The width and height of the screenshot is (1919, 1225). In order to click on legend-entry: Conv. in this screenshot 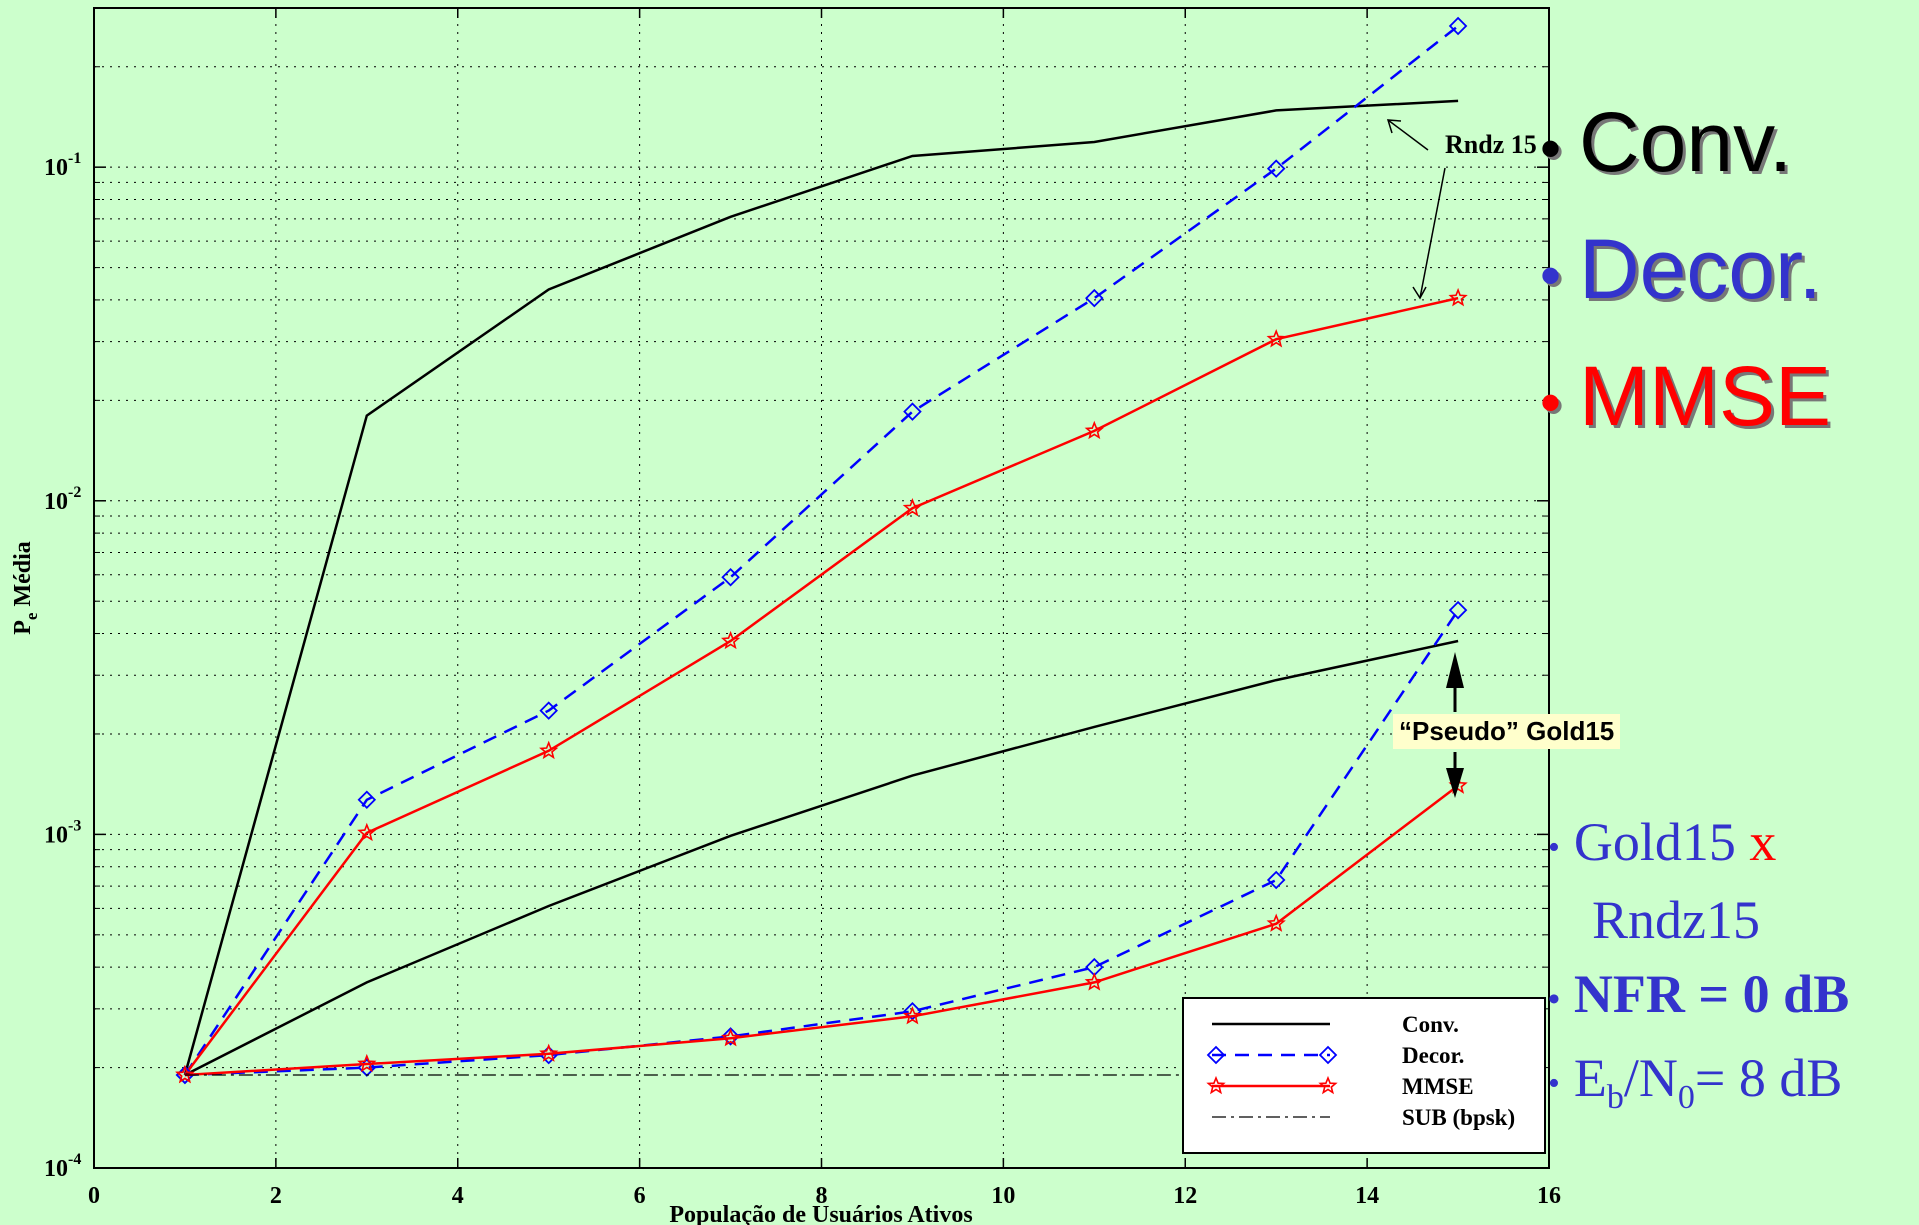, I will do `click(1335, 1024)`.